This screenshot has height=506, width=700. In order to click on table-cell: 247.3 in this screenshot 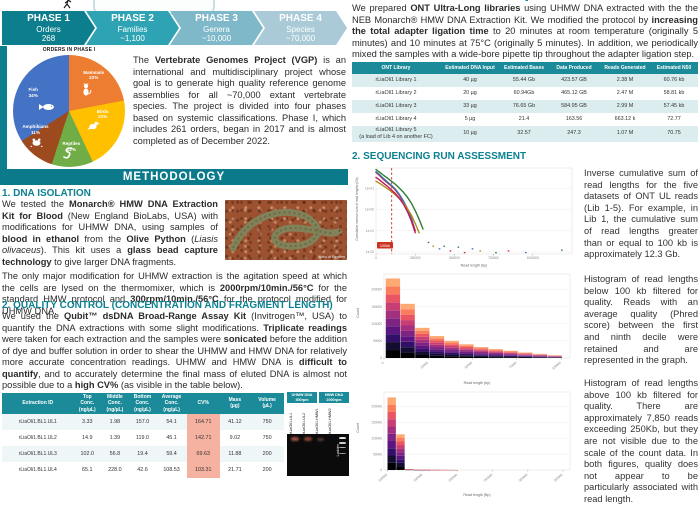, I will do `click(574, 134)`.